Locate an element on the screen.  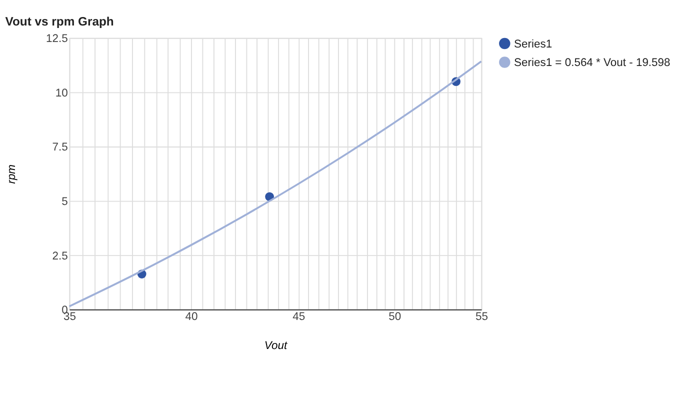
y-axis-title: rpm is located at coordinates (12, 174).